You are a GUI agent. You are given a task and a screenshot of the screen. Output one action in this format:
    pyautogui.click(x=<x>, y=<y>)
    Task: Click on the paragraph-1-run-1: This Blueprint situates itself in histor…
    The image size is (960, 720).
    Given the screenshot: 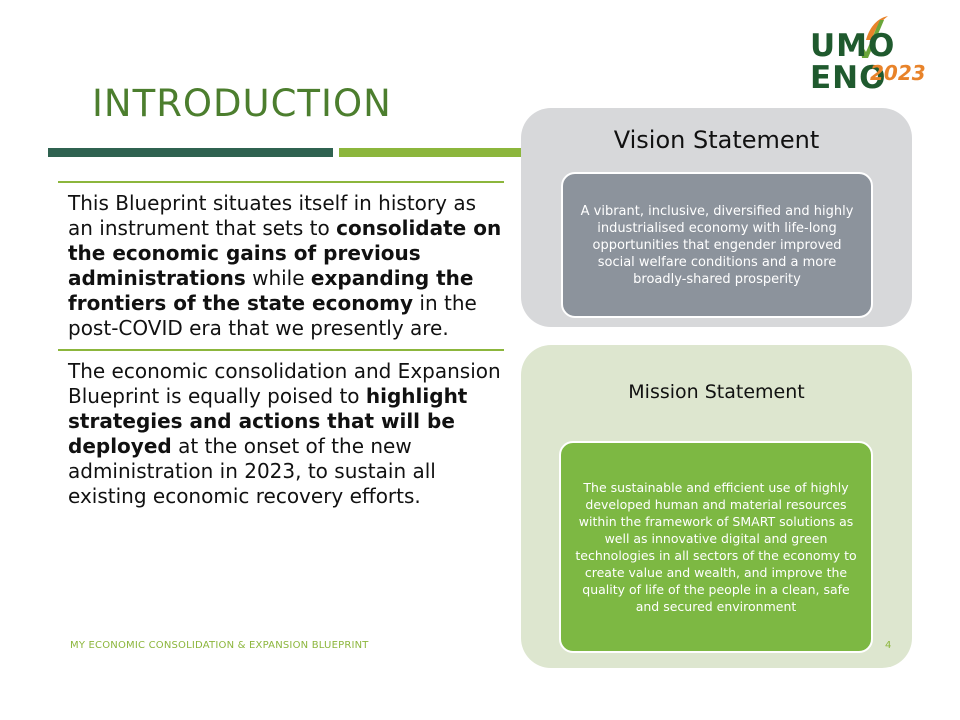 What is the action you would take?
    pyautogui.click(x=272, y=215)
    